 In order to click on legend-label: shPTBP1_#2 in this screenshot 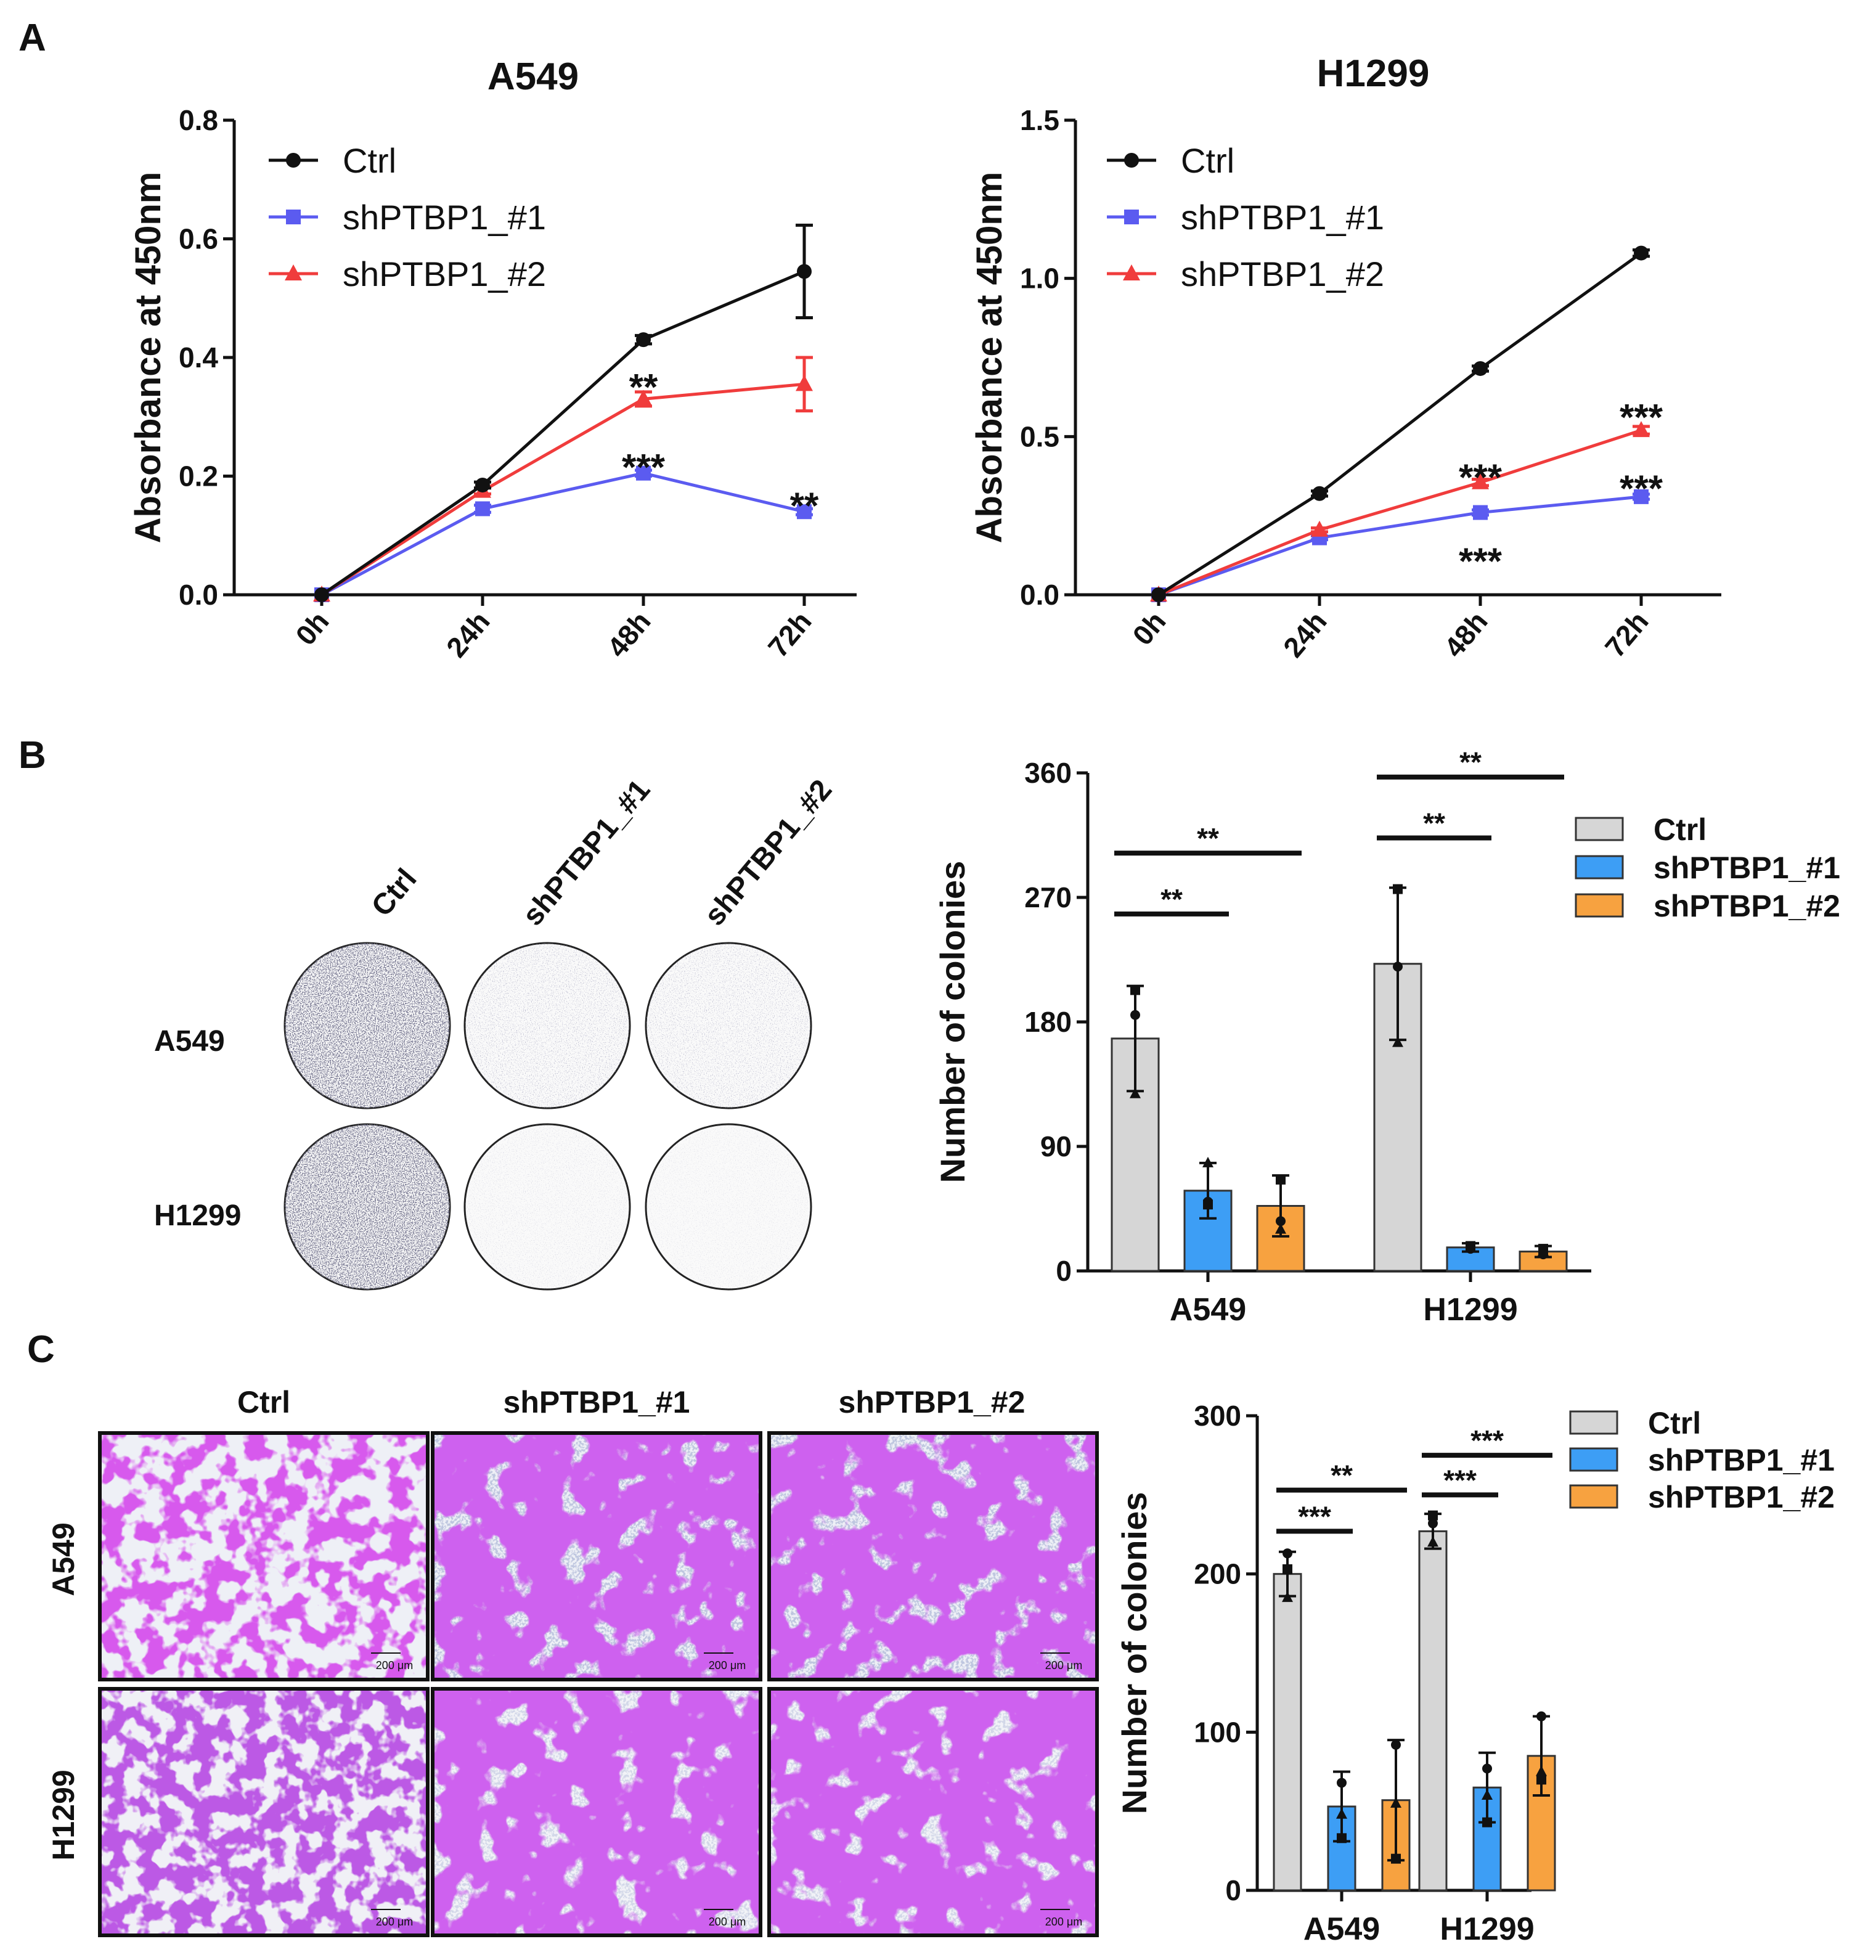, I will do `click(1282, 274)`.